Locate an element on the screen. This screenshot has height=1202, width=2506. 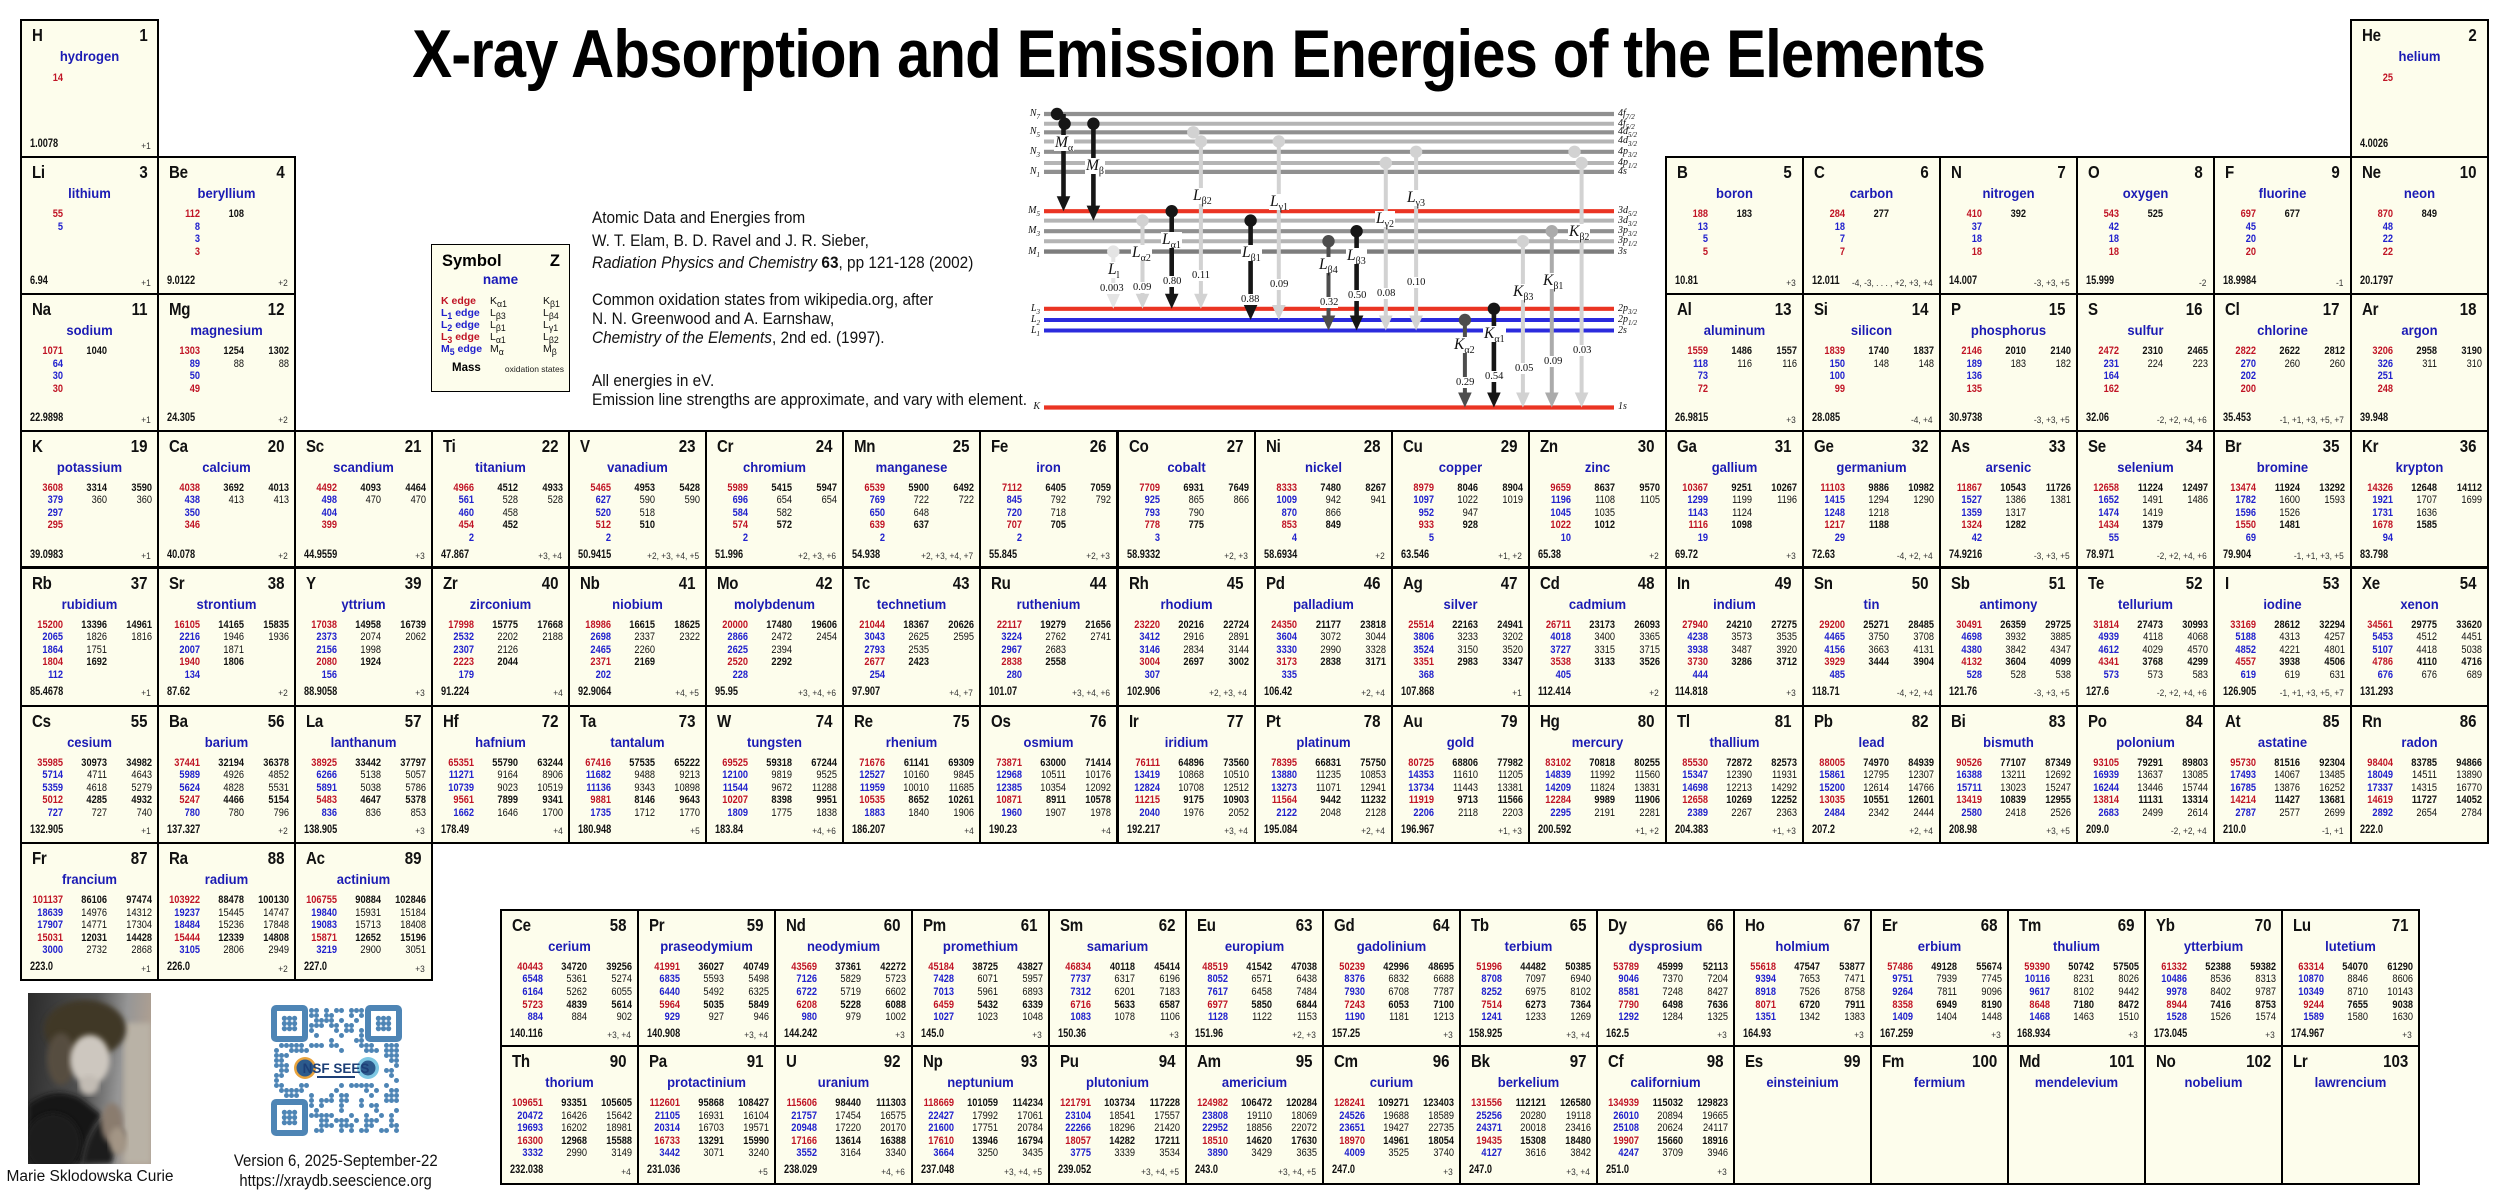
svg-text: NSF SEES is located at coordinates (336, 1068).